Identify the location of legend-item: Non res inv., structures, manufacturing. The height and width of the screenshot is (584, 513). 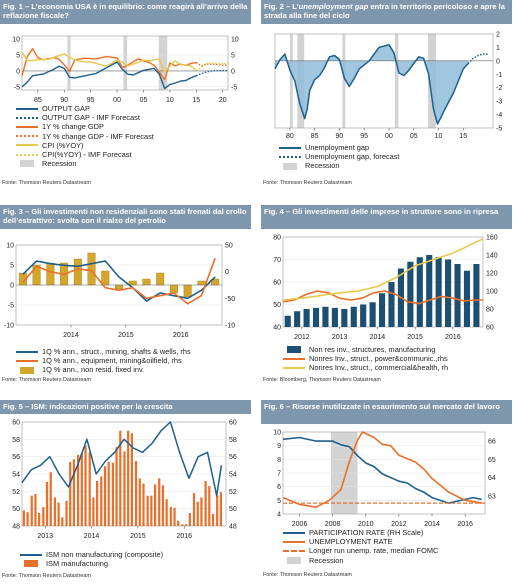
(365, 349).